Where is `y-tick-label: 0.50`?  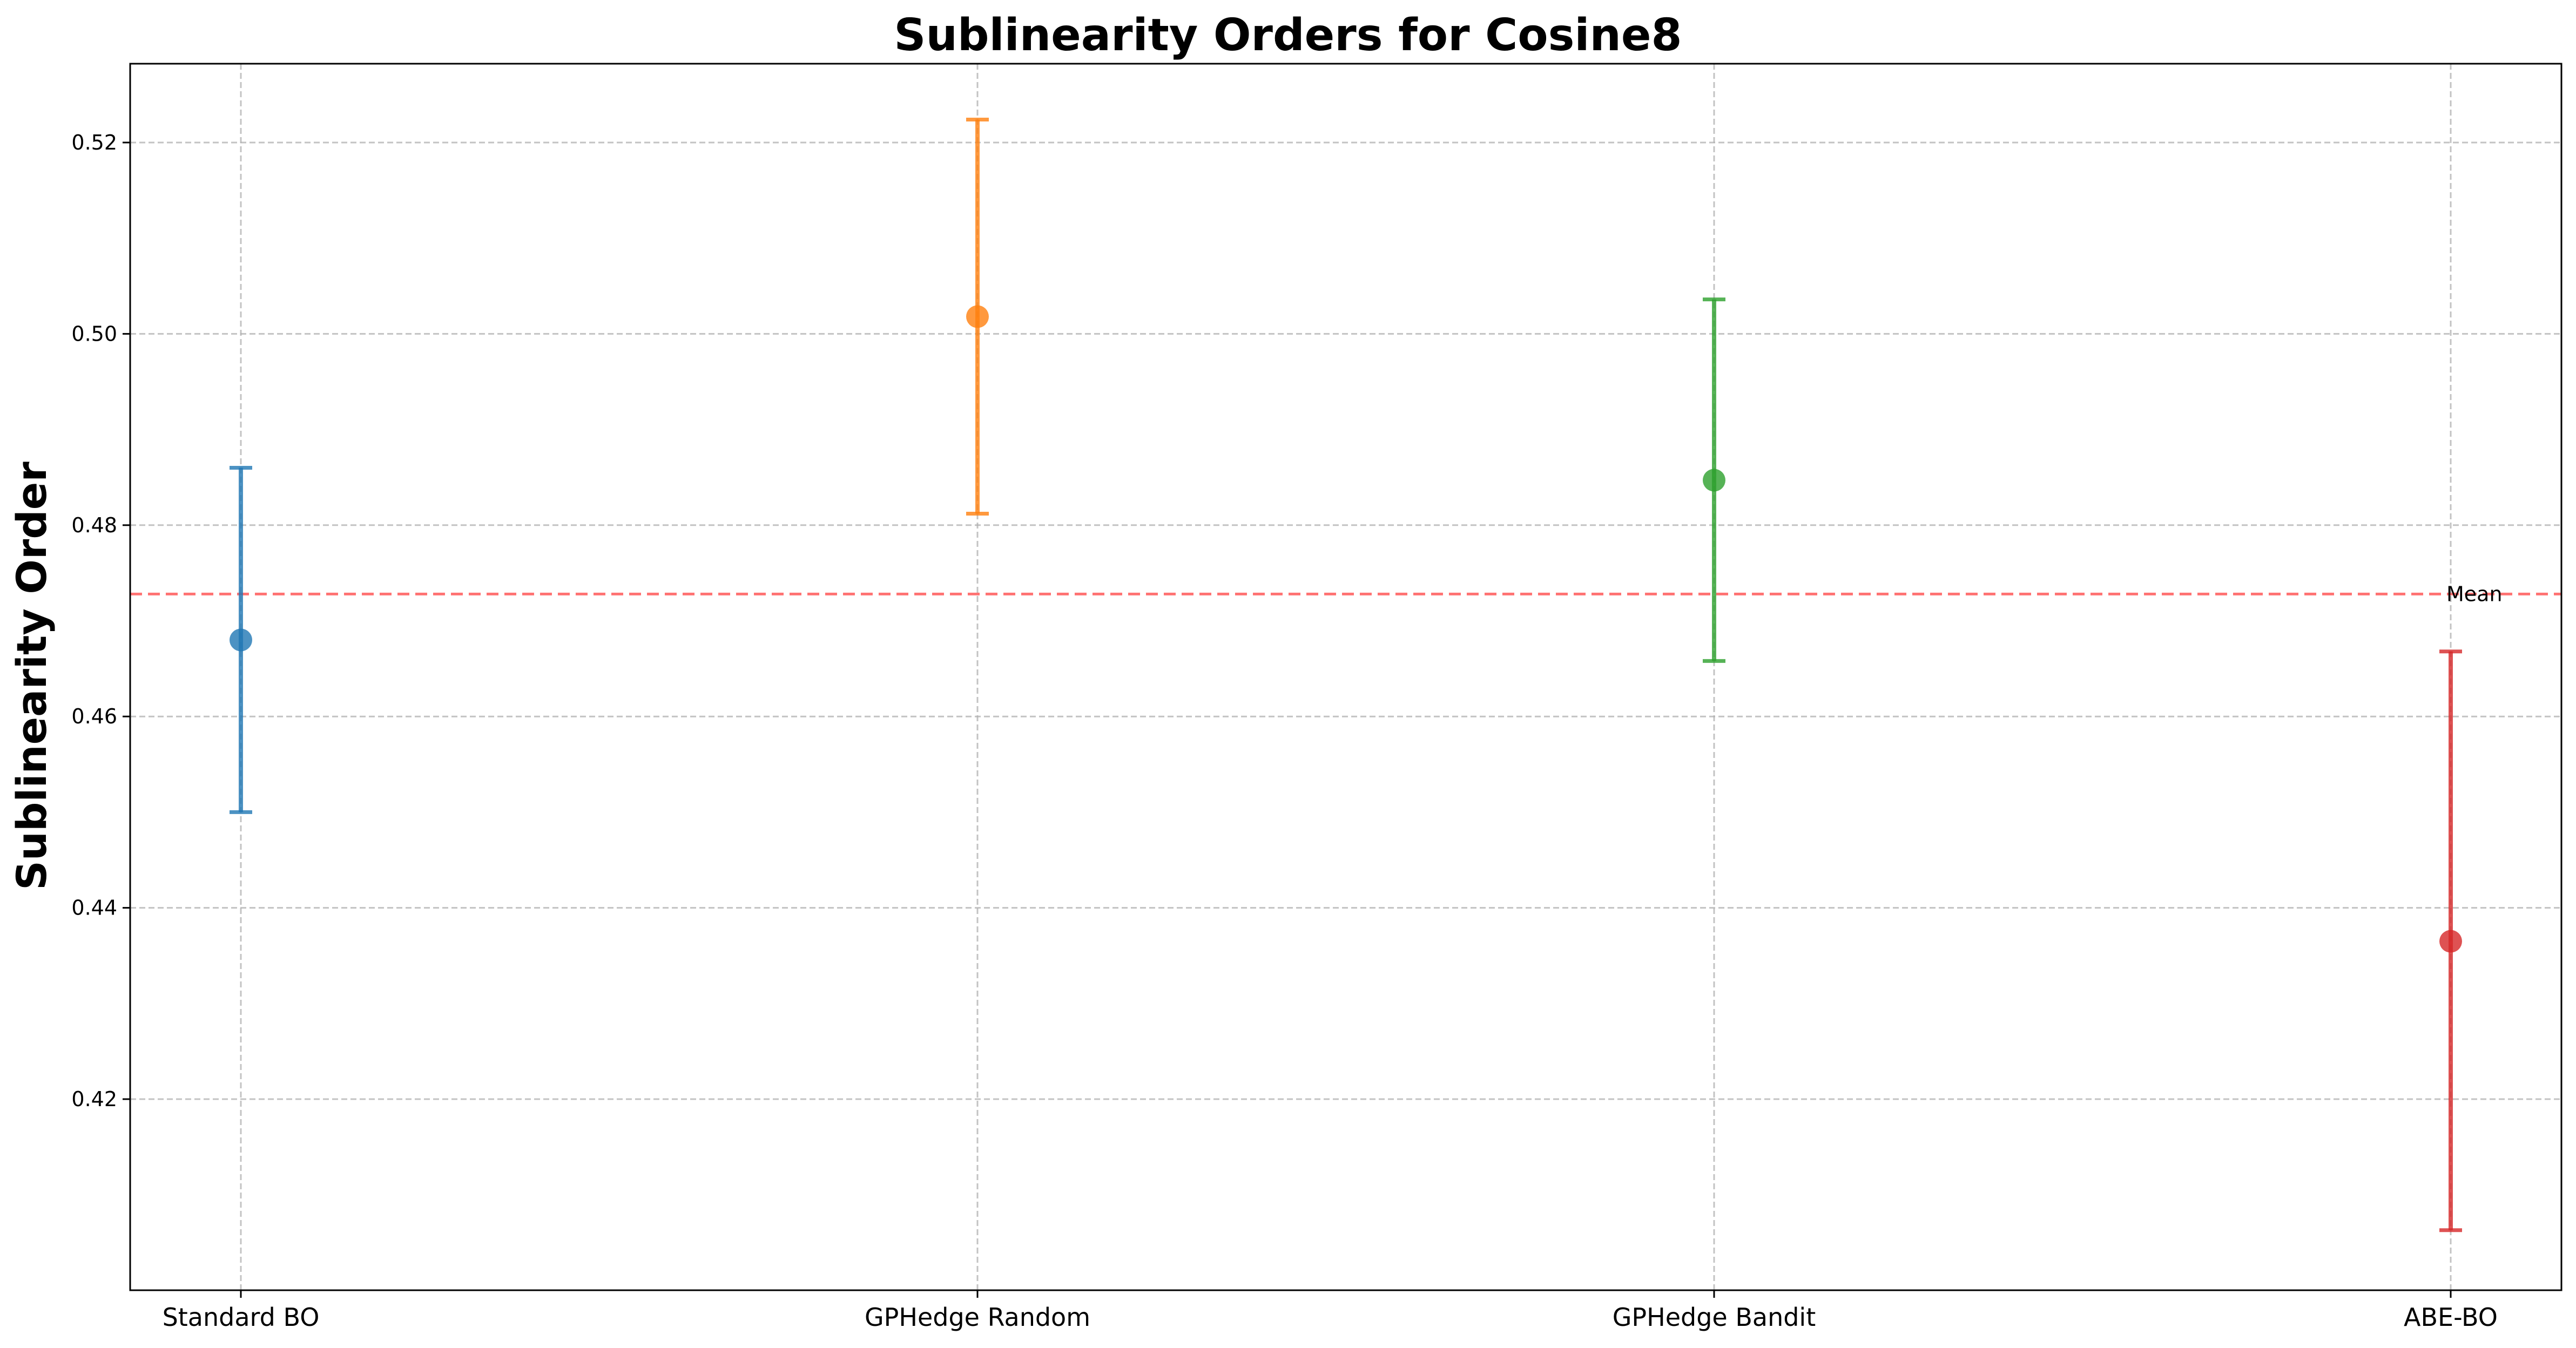
y-tick-label: 0.50 is located at coordinates (94, 334).